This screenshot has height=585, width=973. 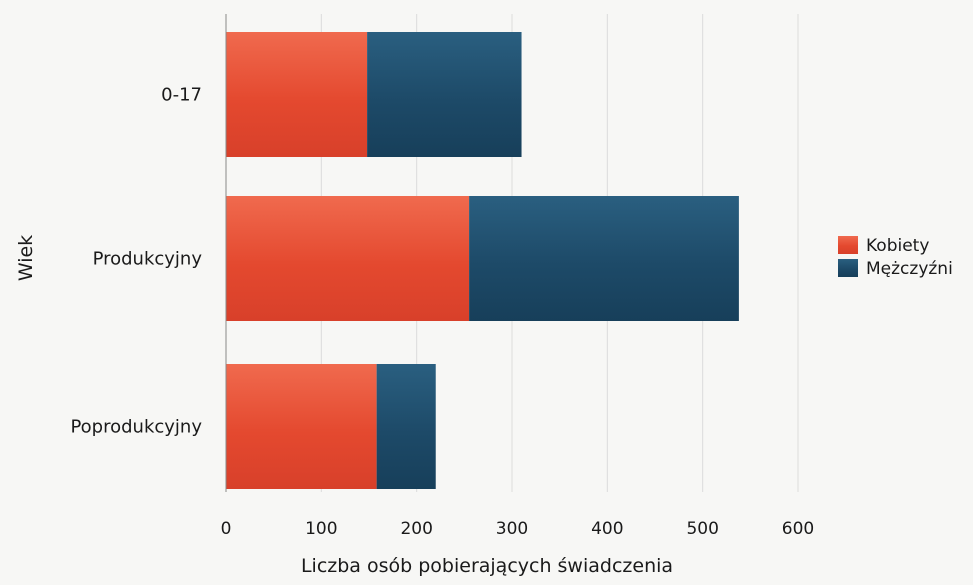 I want to click on x-axis-title: Liczba osób pobierających świadczenia, so click(x=487, y=566).